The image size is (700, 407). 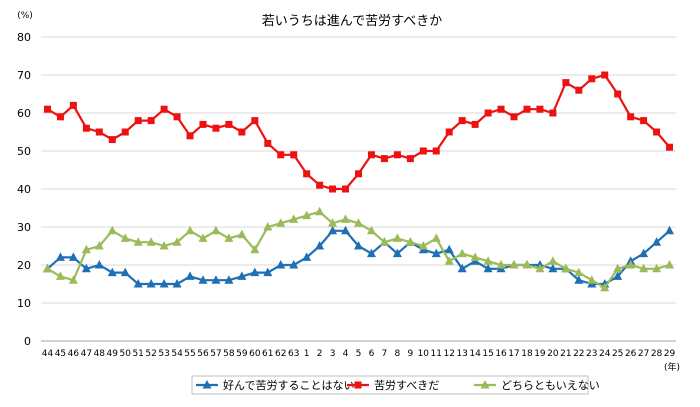 What do you see at coordinates (643, 354) in the screenshot?
I see `x-tick-label: 27` at bounding box center [643, 354].